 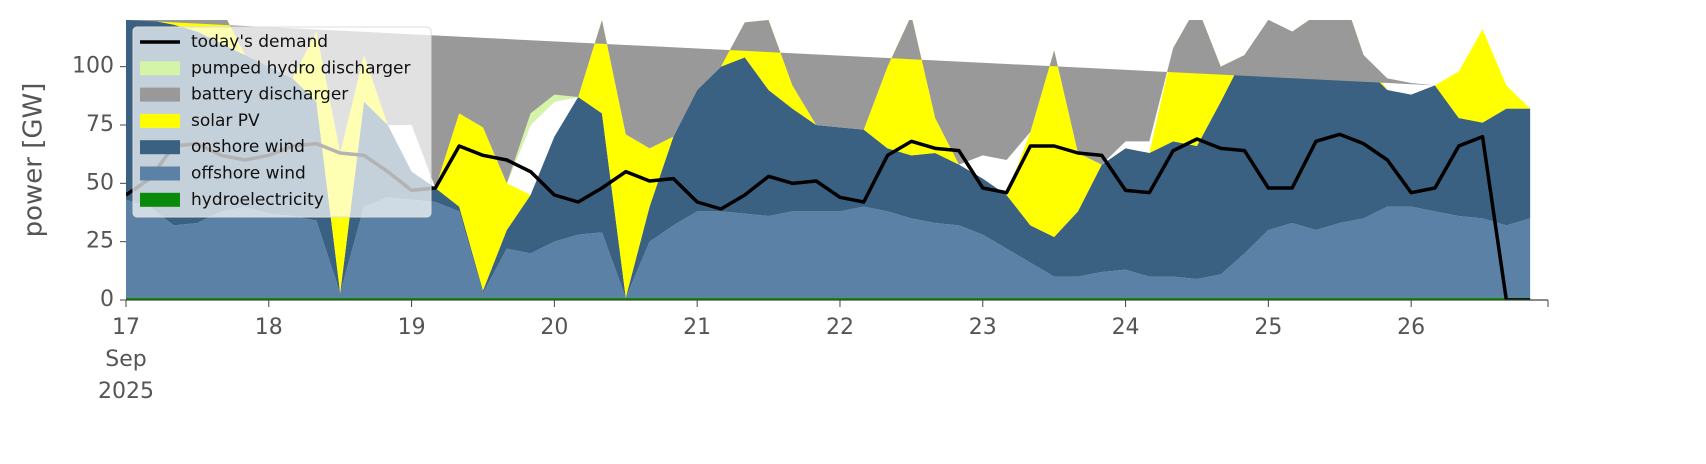 I want to click on y-tick-label: 100, so click(x=93, y=66).